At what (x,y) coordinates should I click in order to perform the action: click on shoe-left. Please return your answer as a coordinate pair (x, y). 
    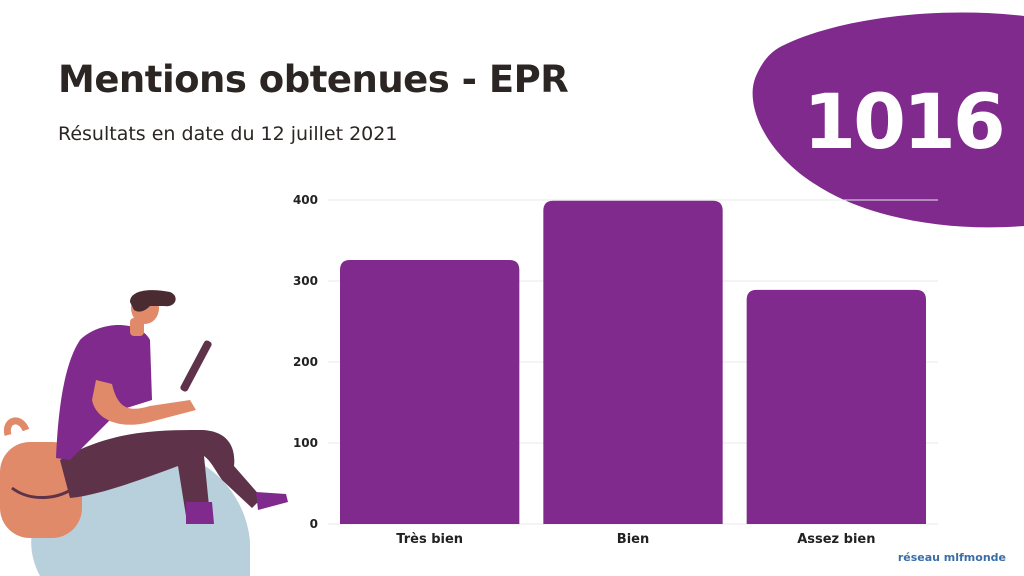
    Looking at the image, I should click on (200, 513).